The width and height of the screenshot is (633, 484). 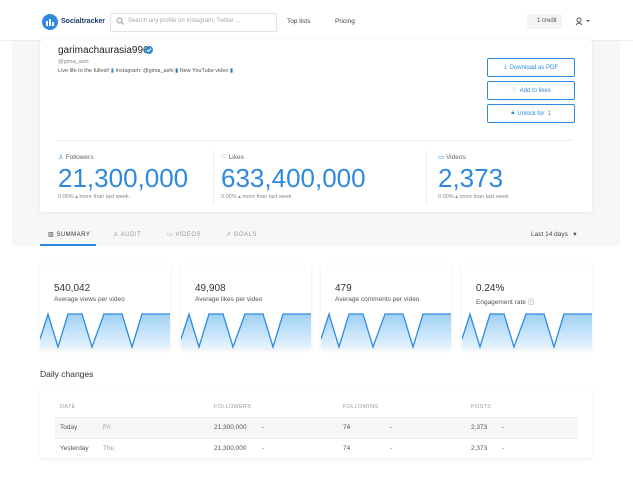 I want to click on nav-link: Pricing, so click(x=345, y=21).